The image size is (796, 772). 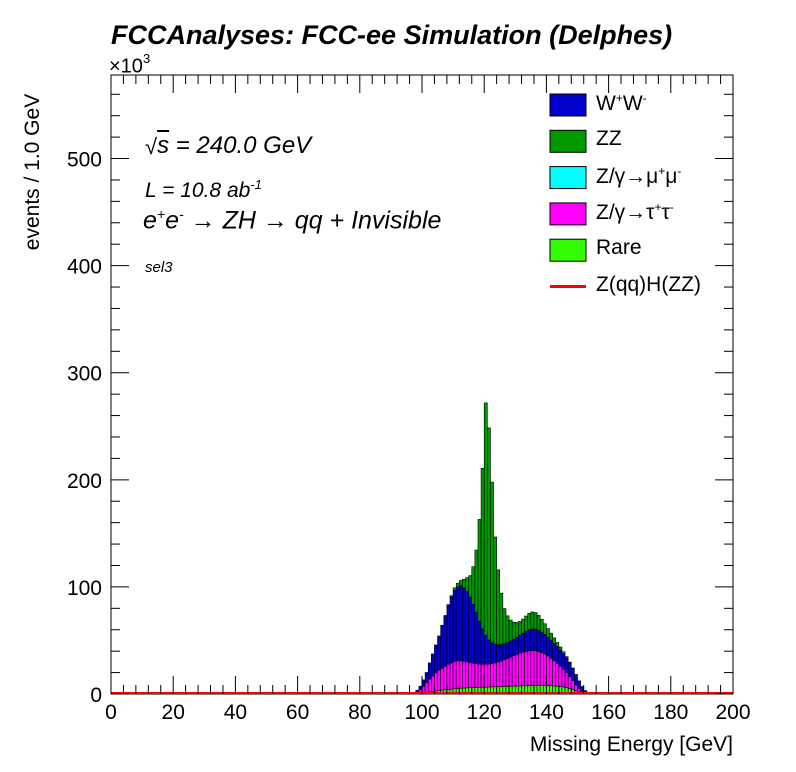 I want to click on bar-w-w--146, so click(x=566, y=665).